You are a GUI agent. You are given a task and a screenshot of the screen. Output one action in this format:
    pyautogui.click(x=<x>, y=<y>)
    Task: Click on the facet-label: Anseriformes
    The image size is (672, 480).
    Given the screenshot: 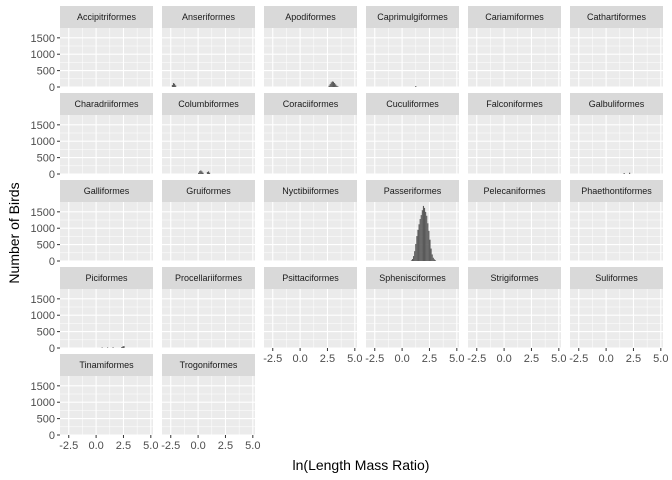 What is the action you would take?
    pyautogui.click(x=209, y=17)
    